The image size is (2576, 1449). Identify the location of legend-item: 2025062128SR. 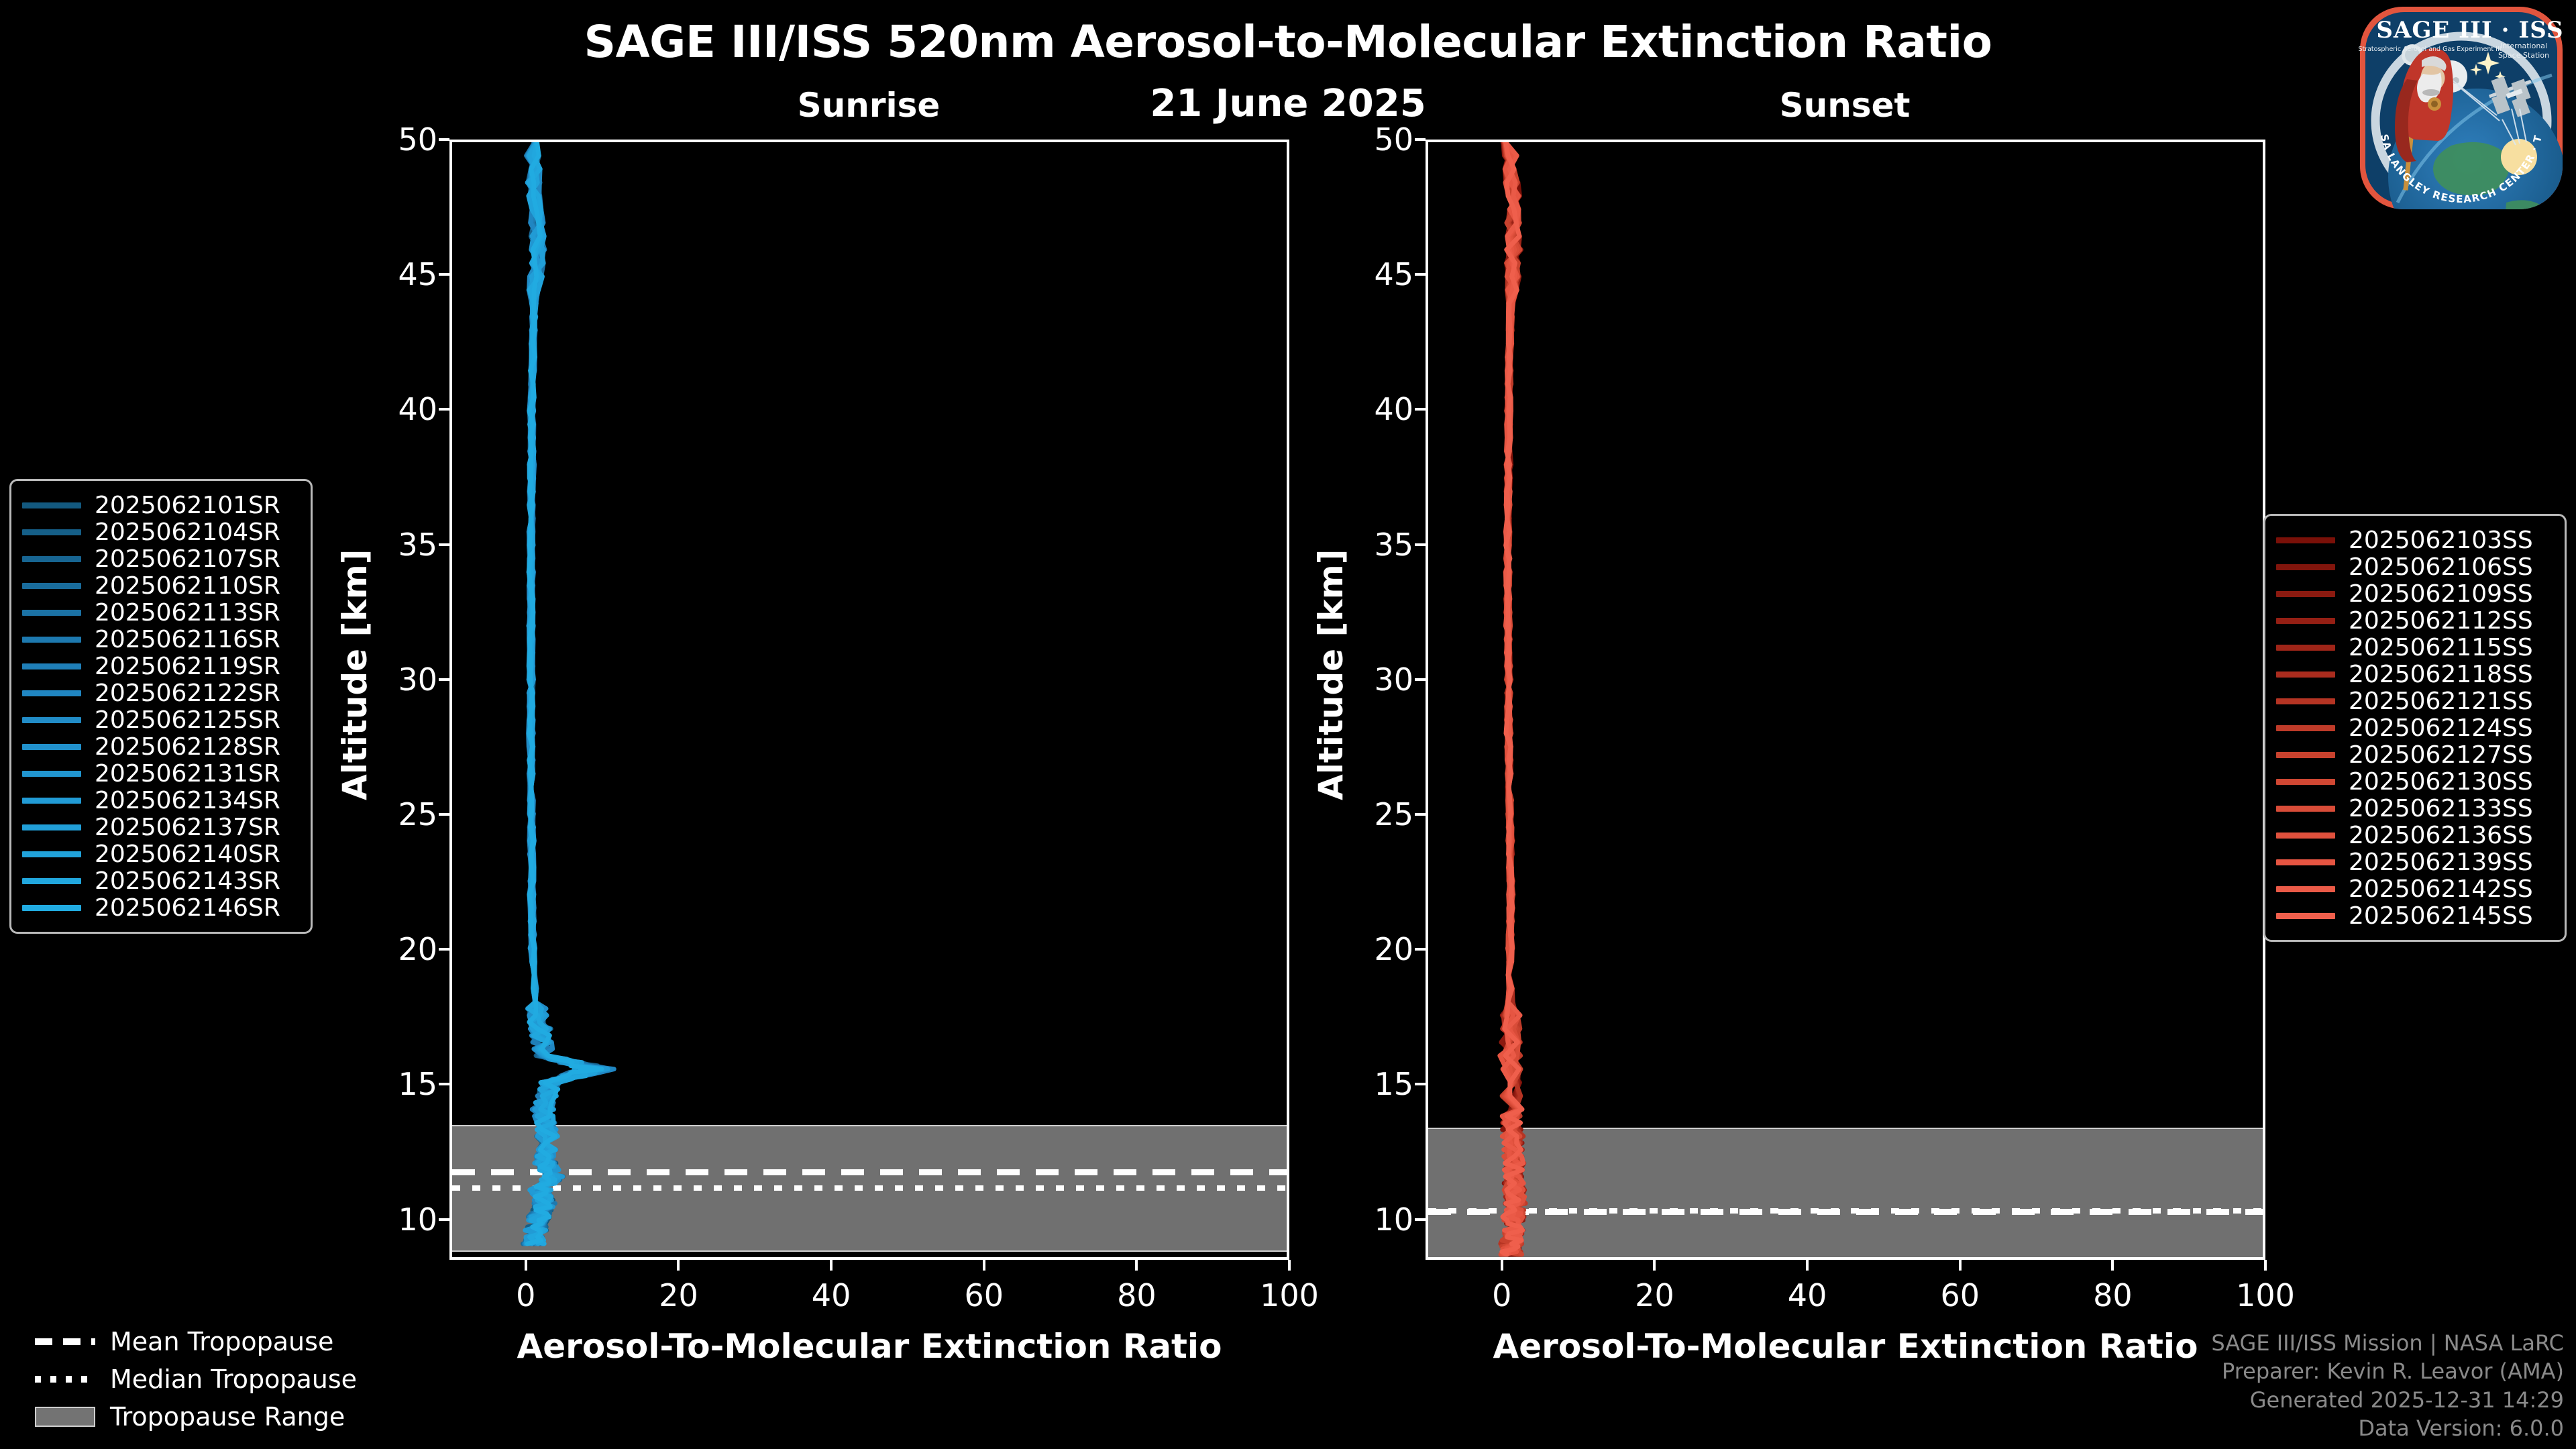
(160, 747).